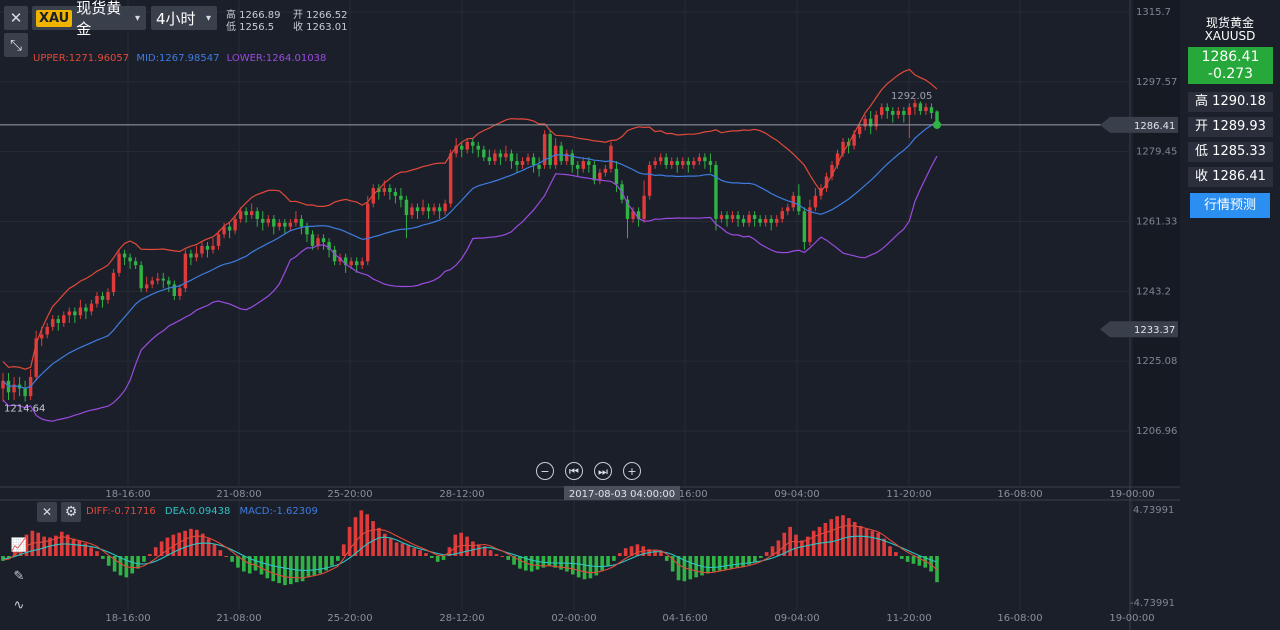 This screenshot has width=1280, height=630. I want to click on quote-low: 低 1285.33, so click(1230, 152).